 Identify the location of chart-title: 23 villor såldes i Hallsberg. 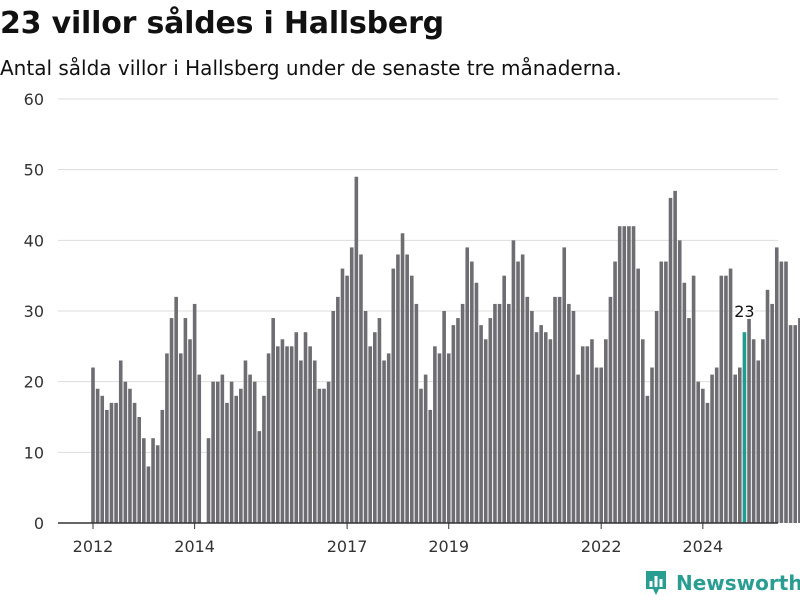
(222, 23).